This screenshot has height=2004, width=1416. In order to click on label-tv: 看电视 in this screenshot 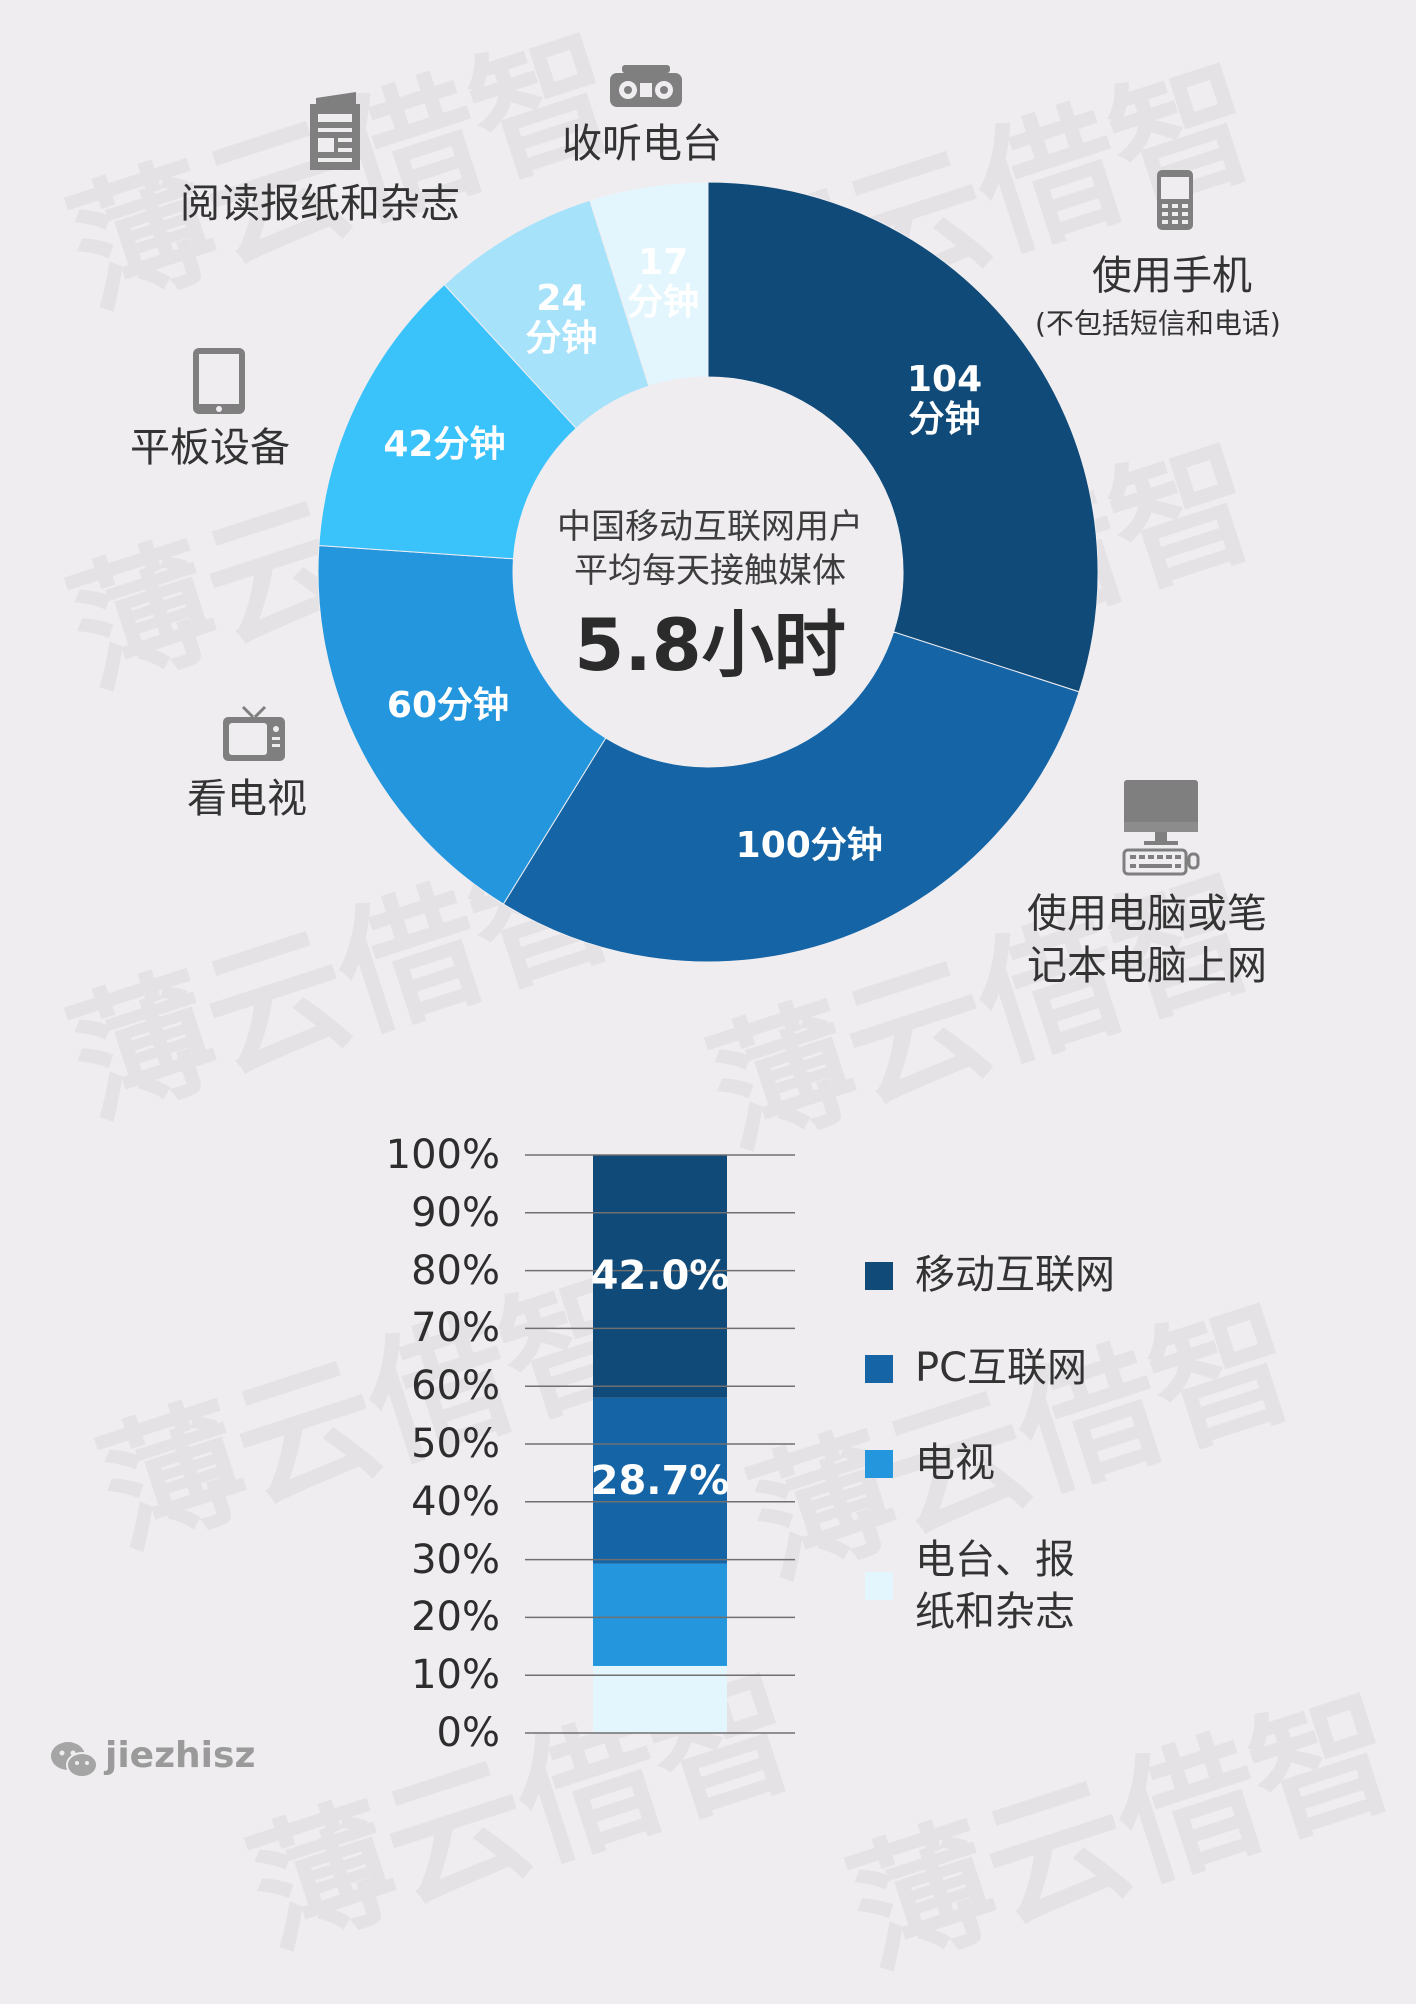, I will do `click(247, 799)`.